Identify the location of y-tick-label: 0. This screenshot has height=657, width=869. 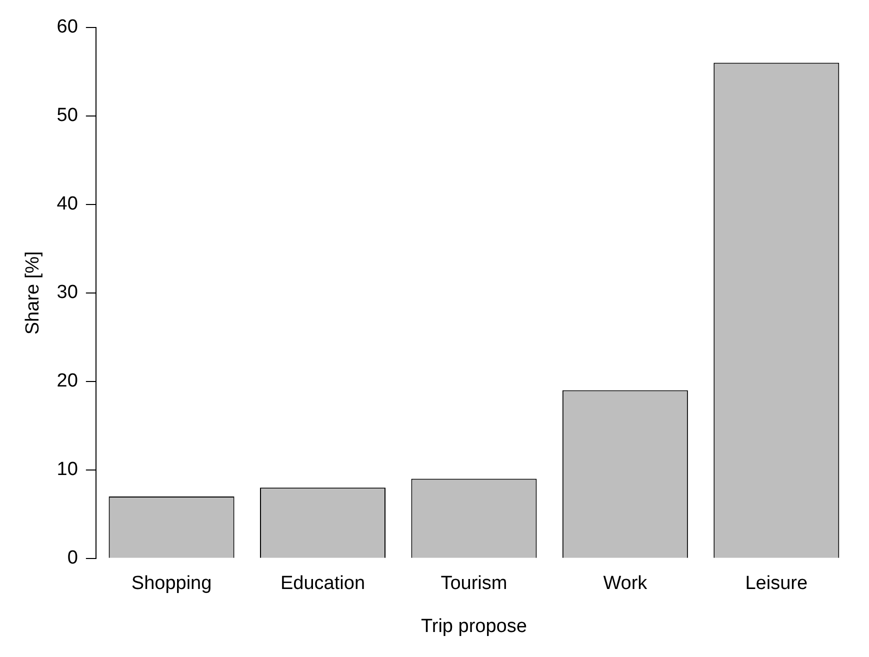
(72, 558).